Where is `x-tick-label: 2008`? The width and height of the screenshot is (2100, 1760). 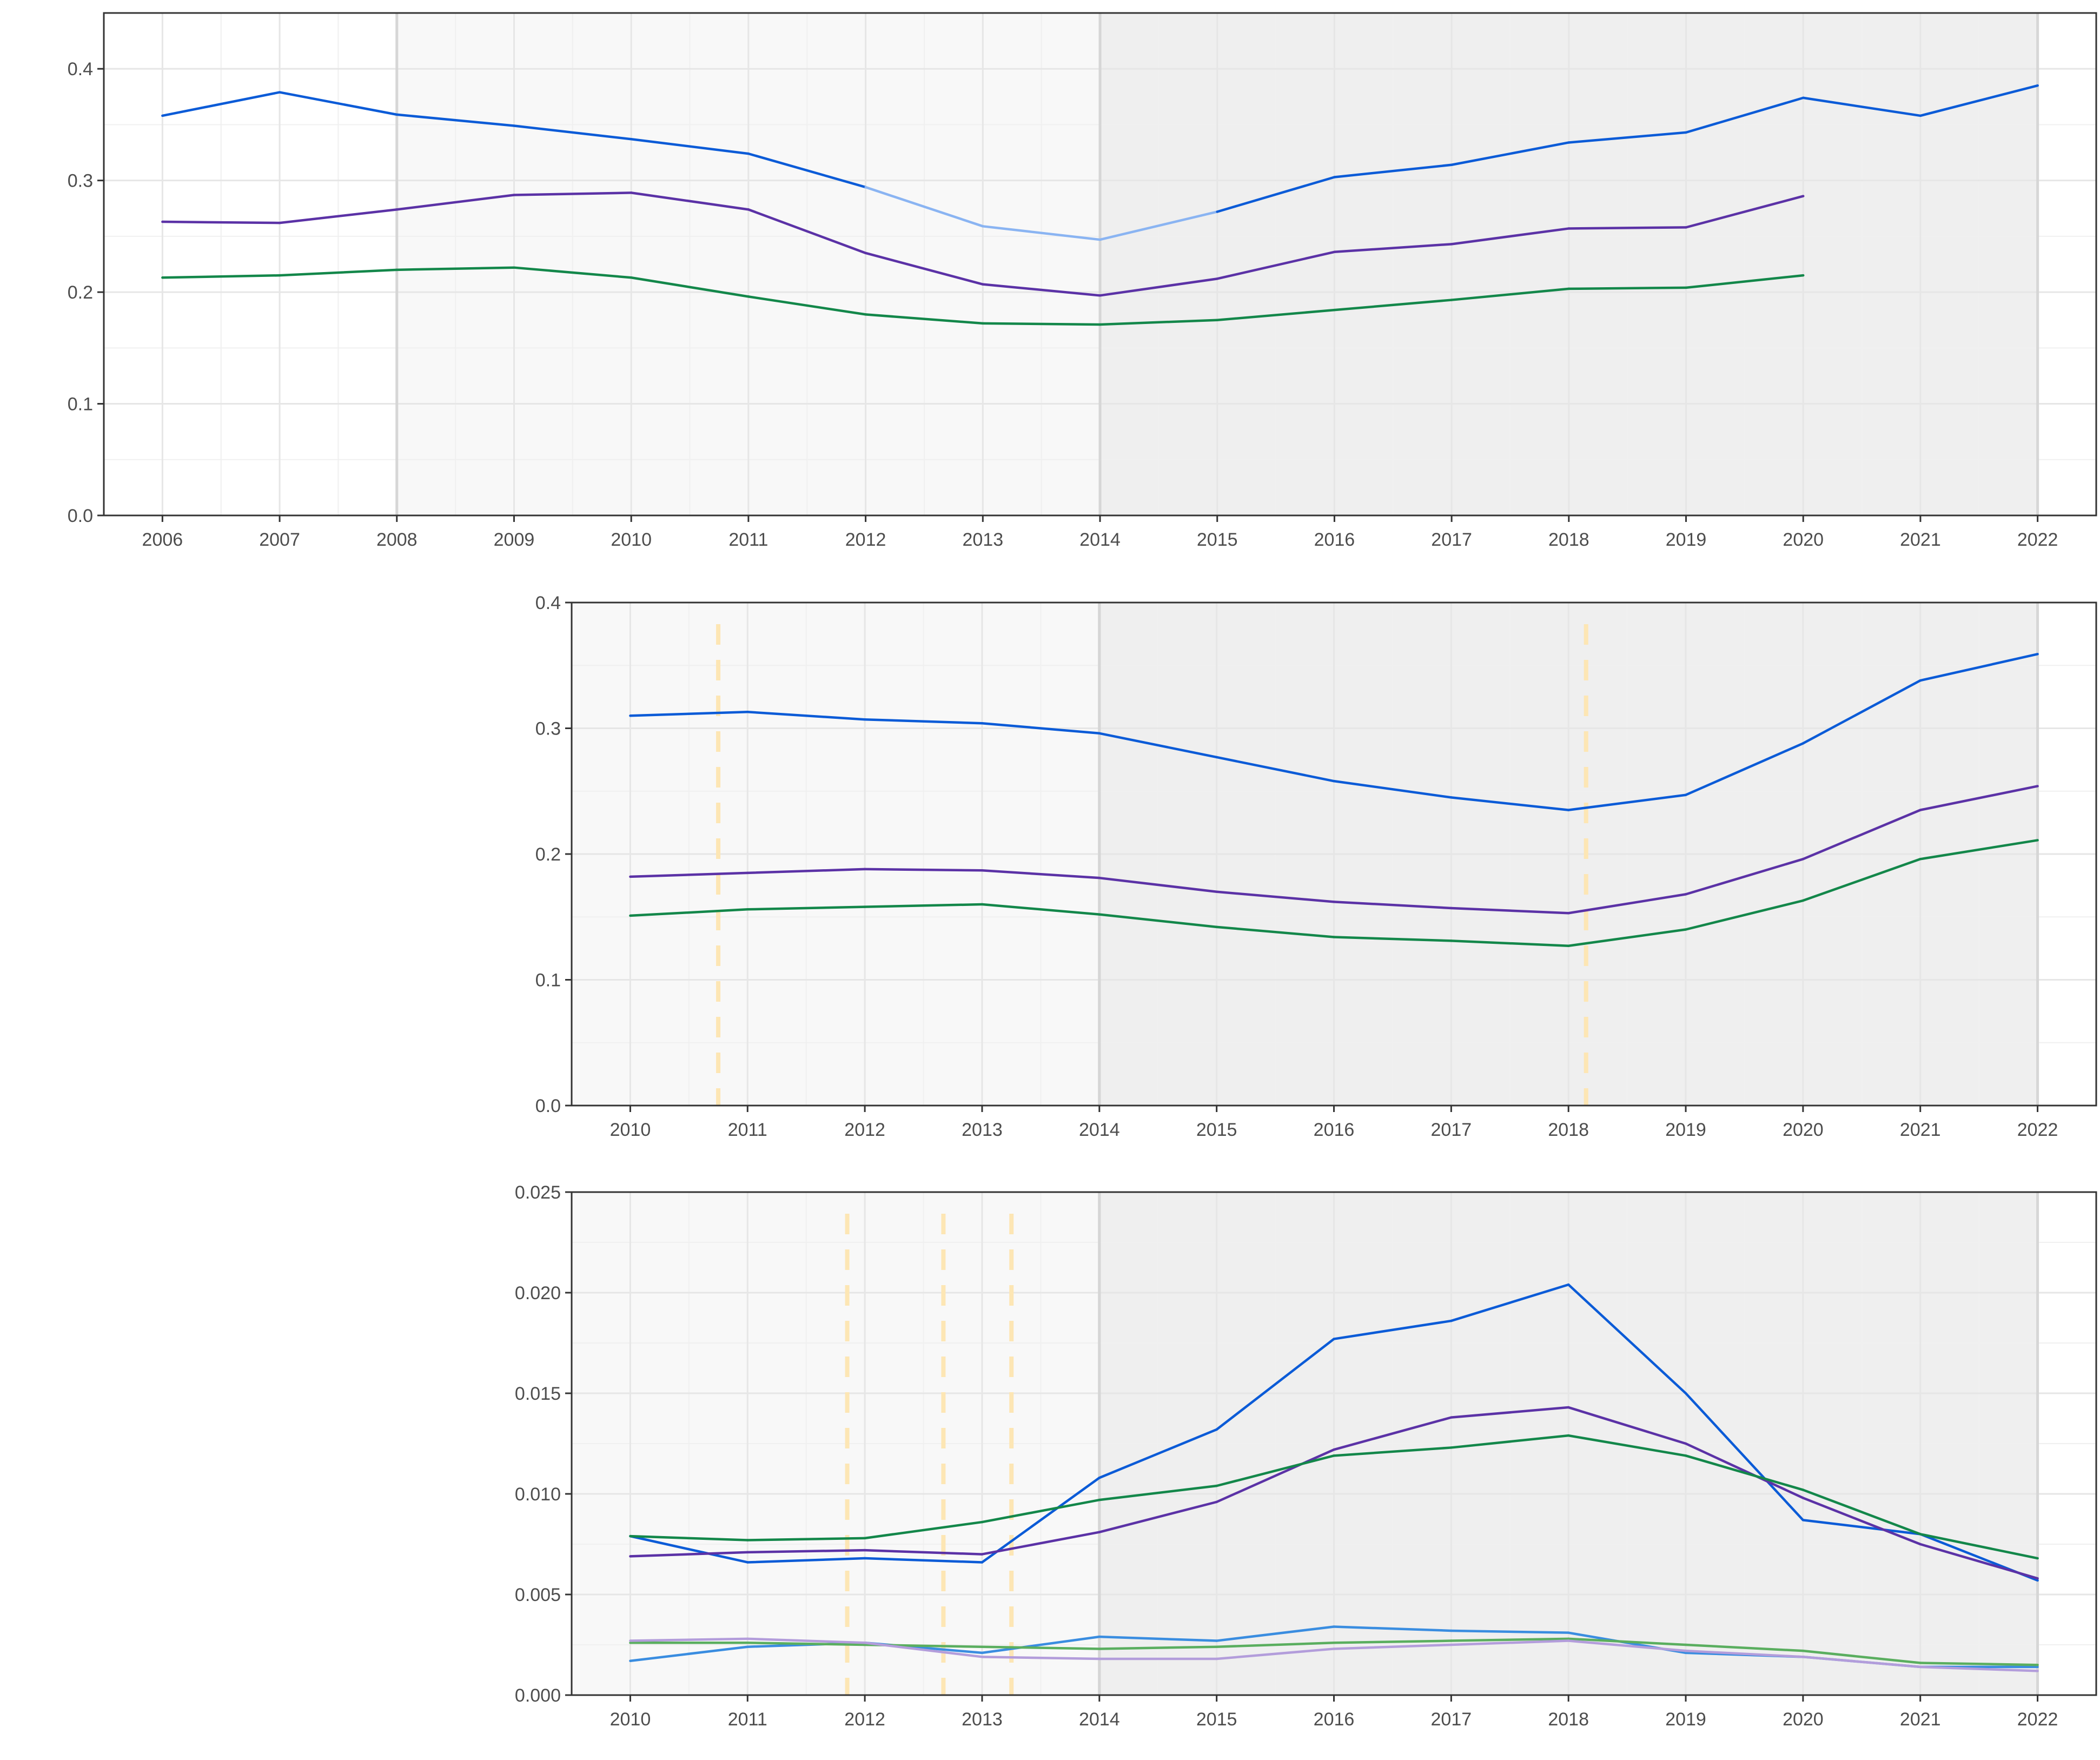 x-tick-label: 2008 is located at coordinates (397, 540).